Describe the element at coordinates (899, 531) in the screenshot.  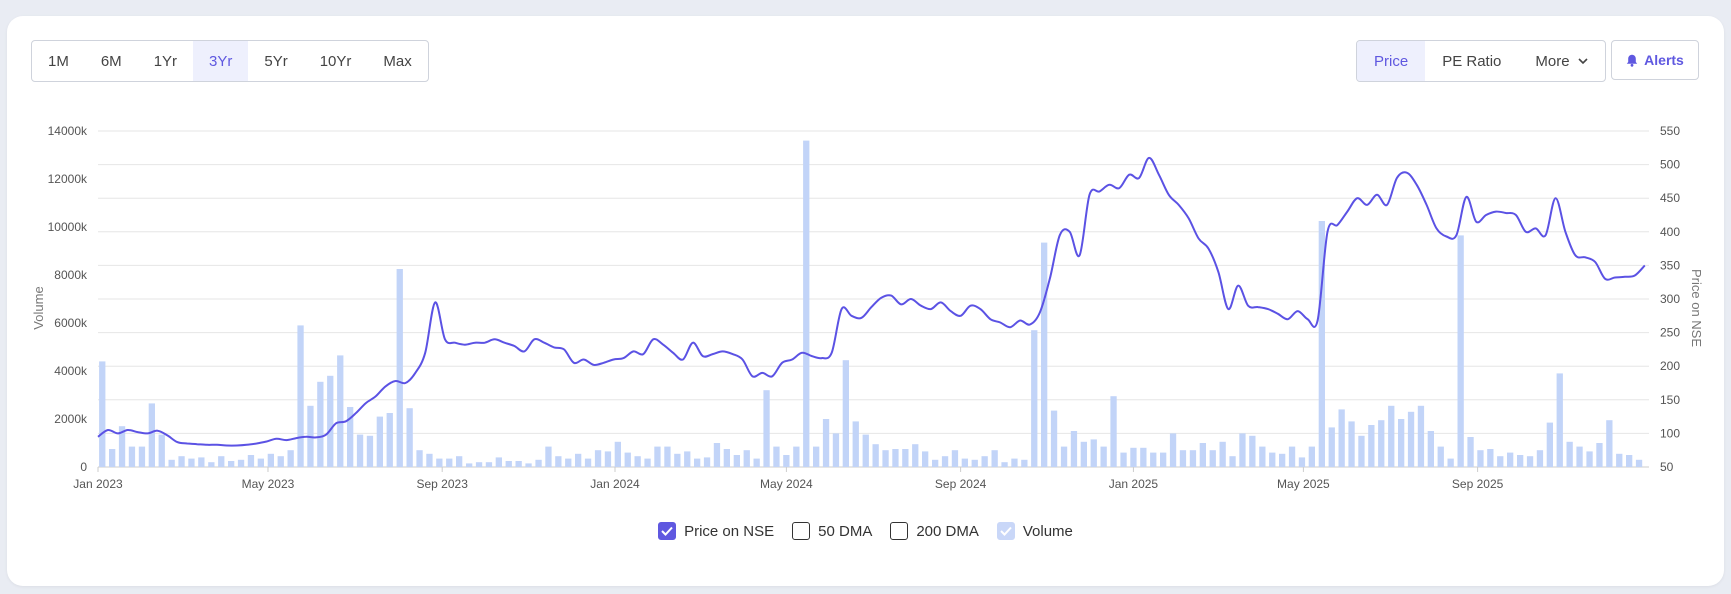
I see `dma200-checkbox` at that location.